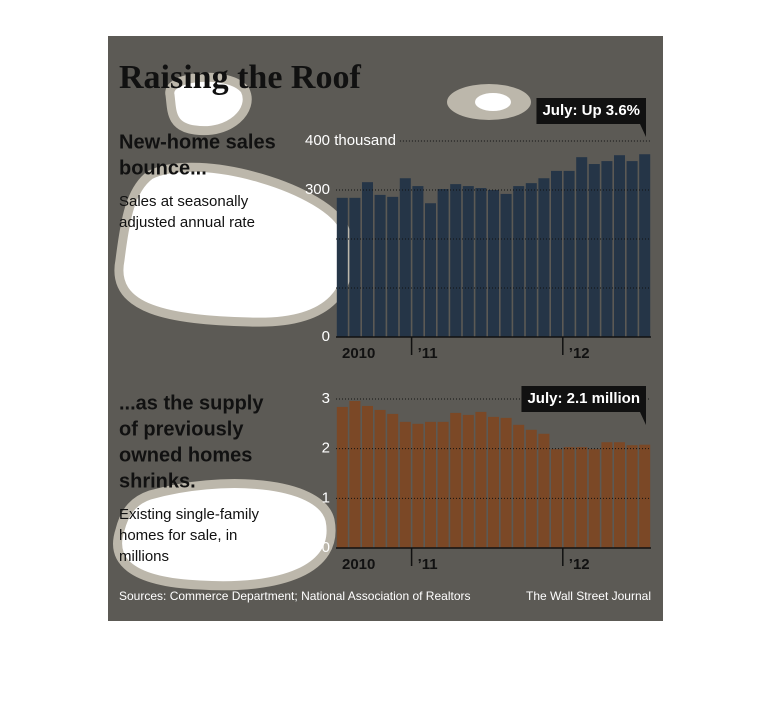 The width and height of the screenshot is (770, 721). Describe the element at coordinates (583, 398) in the screenshot. I see `annotation: July: 2.1 million` at that location.